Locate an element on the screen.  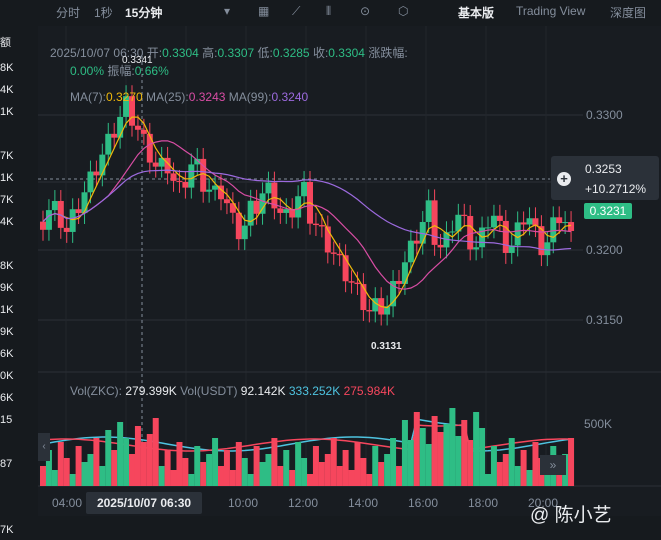
ma99-line is located at coordinates (307, 210).